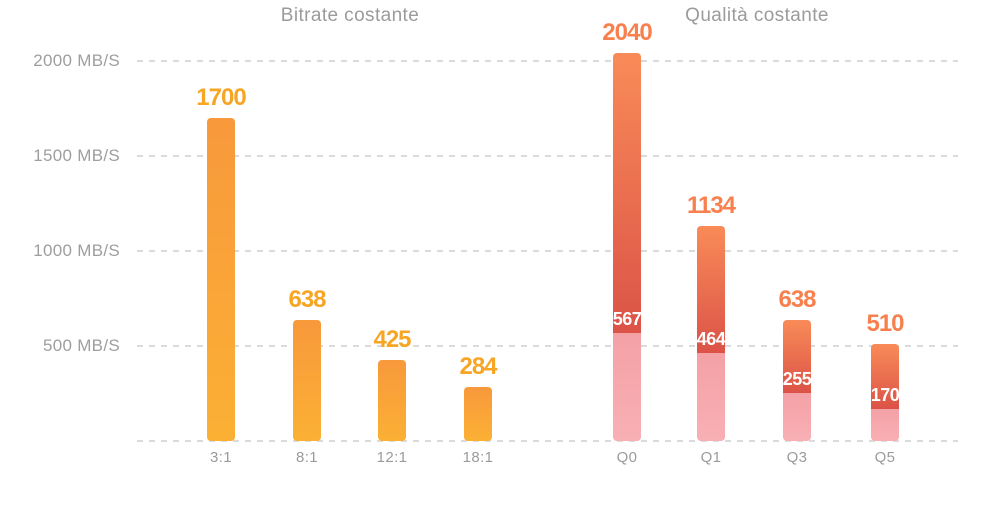  What do you see at coordinates (392, 340) in the screenshot?
I see `bar-value-label: 425` at bounding box center [392, 340].